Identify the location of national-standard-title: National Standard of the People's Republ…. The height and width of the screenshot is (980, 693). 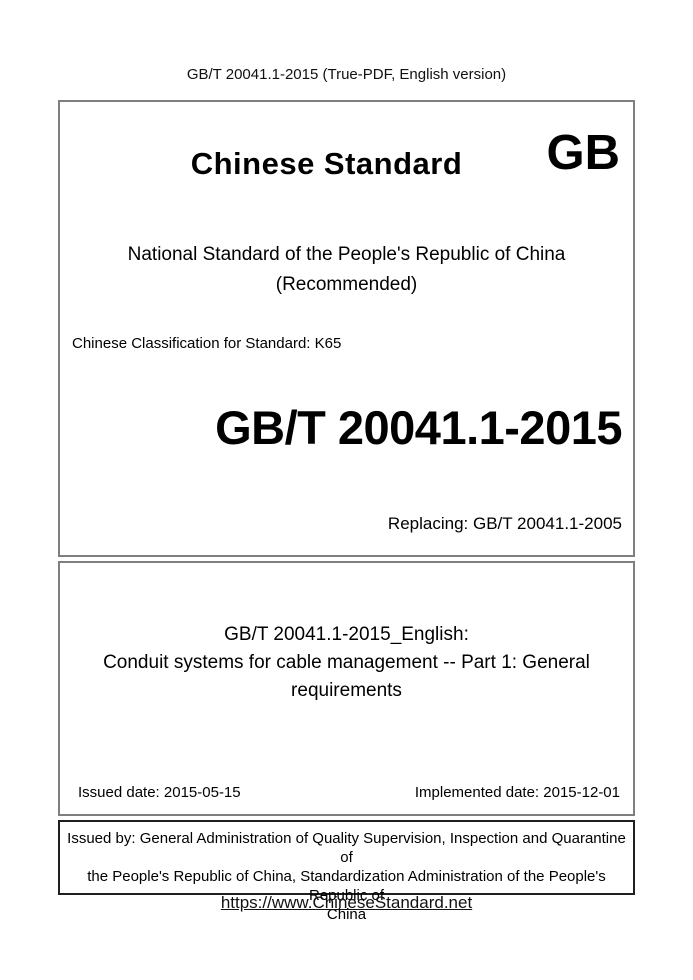
(346, 254).